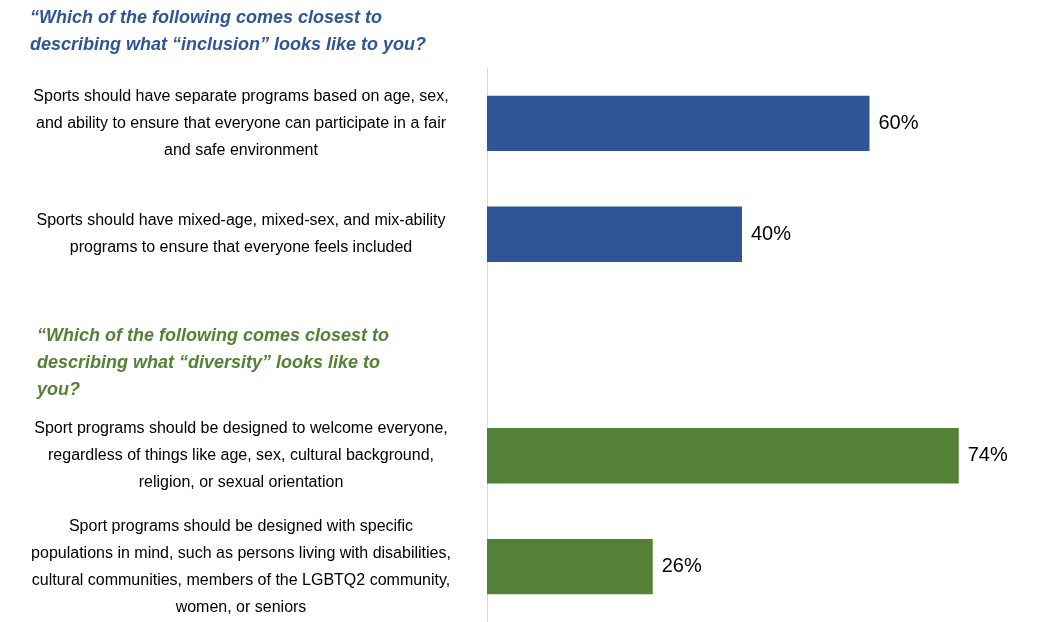 This screenshot has height=622, width=1049. What do you see at coordinates (898, 121) in the screenshot?
I see `data-label: 60%` at bounding box center [898, 121].